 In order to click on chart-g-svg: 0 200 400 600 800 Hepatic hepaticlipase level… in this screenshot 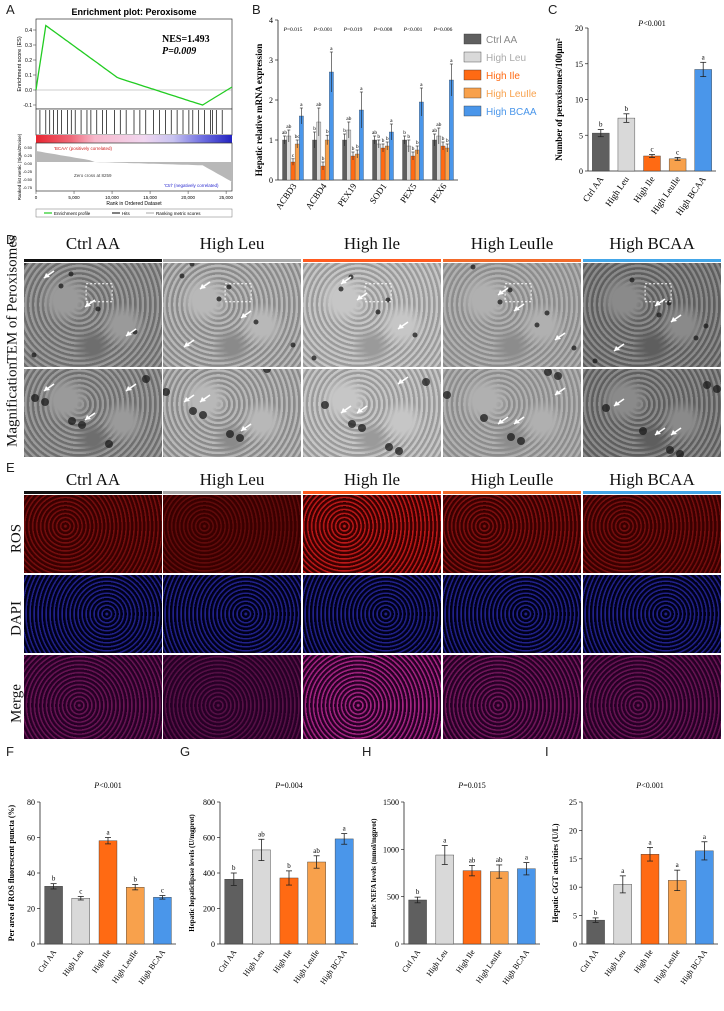, I will do `click(273, 883)`.